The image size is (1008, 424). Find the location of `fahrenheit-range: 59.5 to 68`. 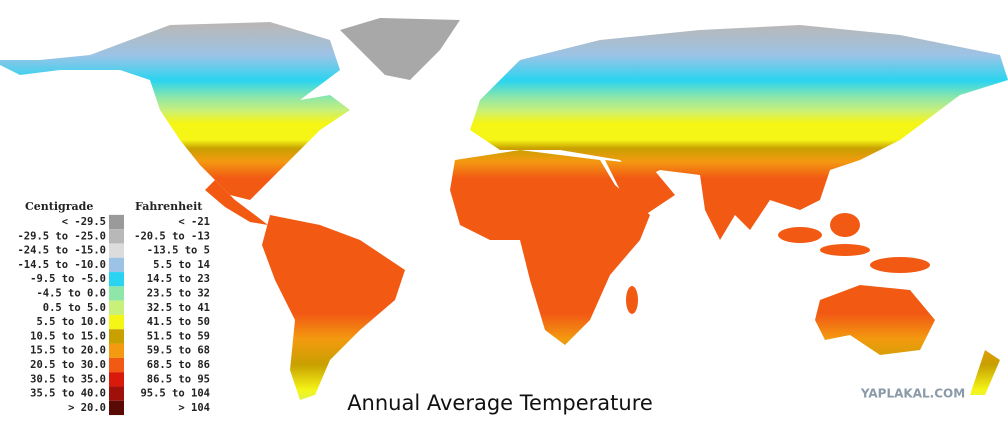

fahrenheit-range: 59.5 to 68 is located at coordinates (178, 351).